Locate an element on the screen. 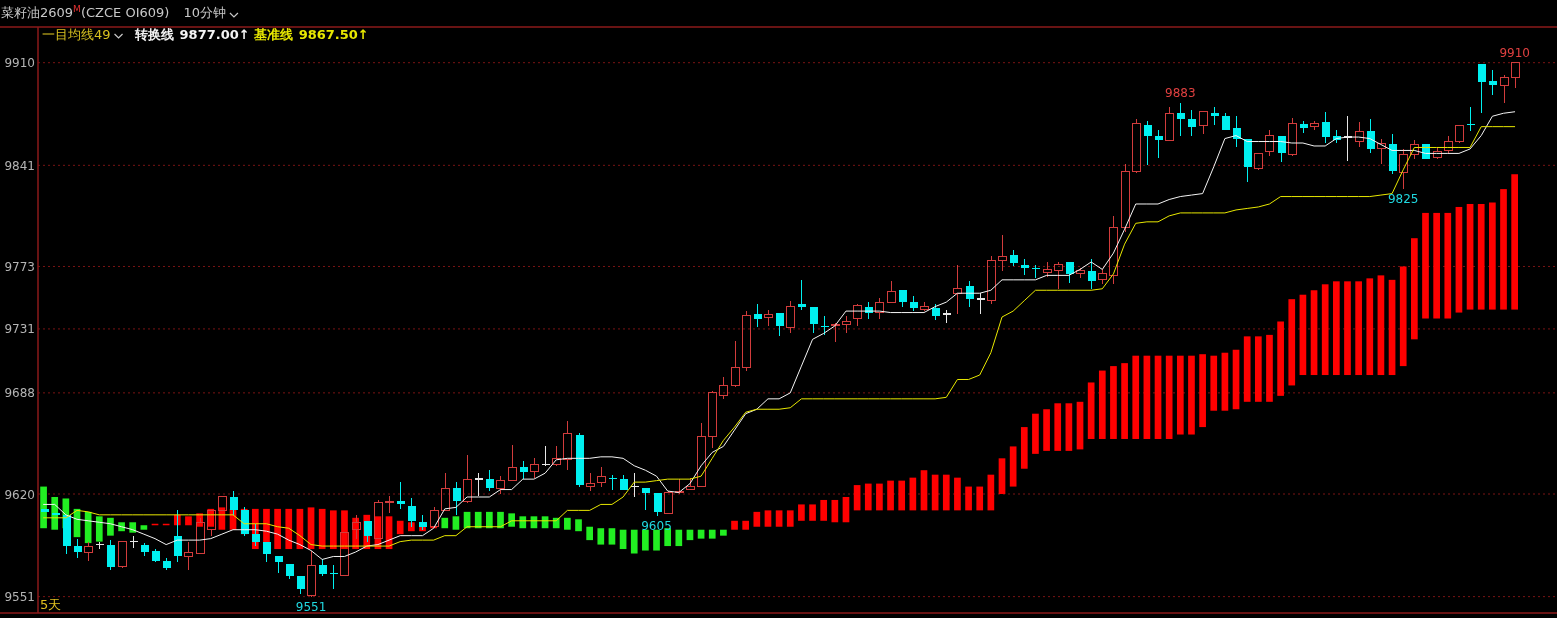  y-tick-label: 9620 is located at coordinates (19, 494).